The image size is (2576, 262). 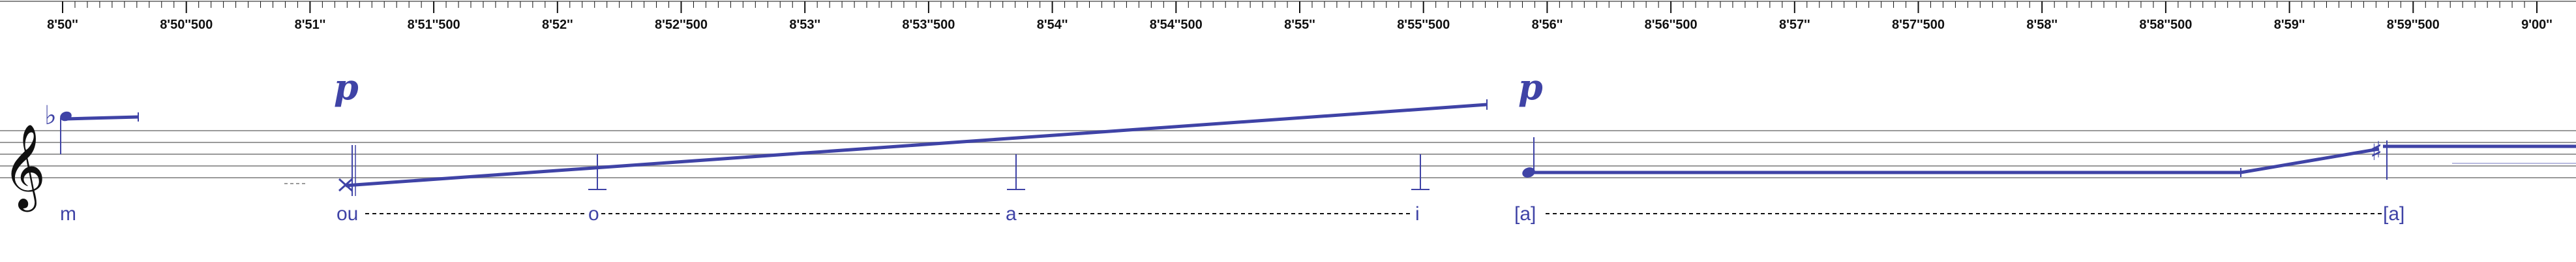 What do you see at coordinates (1052, 25) in the screenshot?
I see `ruler-tick-label: 8'54''` at bounding box center [1052, 25].